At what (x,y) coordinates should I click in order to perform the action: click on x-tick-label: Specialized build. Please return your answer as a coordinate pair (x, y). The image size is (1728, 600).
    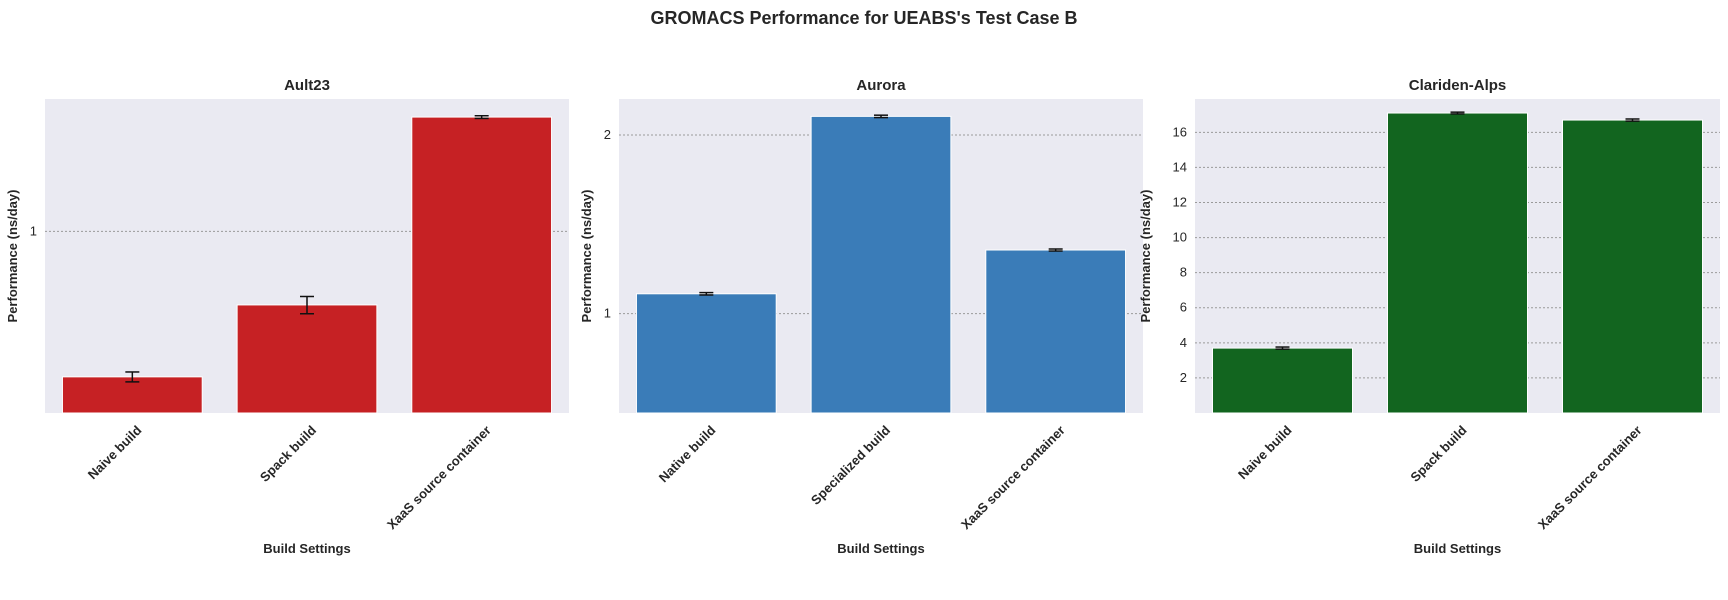
    Looking at the image, I should click on (850, 464).